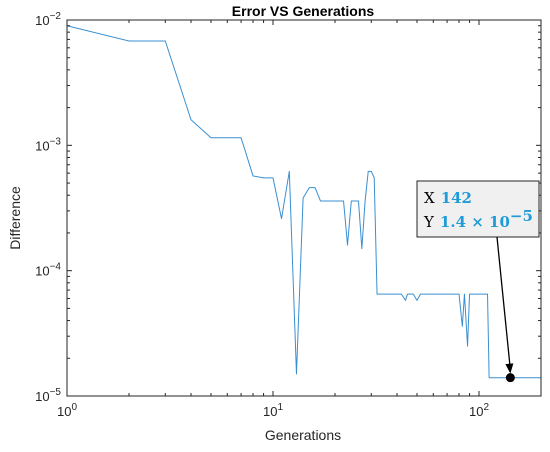 The height and width of the screenshot is (452, 550). What do you see at coordinates (67, 410) in the screenshot?
I see `x-tick-label: 10⁰` at bounding box center [67, 410].